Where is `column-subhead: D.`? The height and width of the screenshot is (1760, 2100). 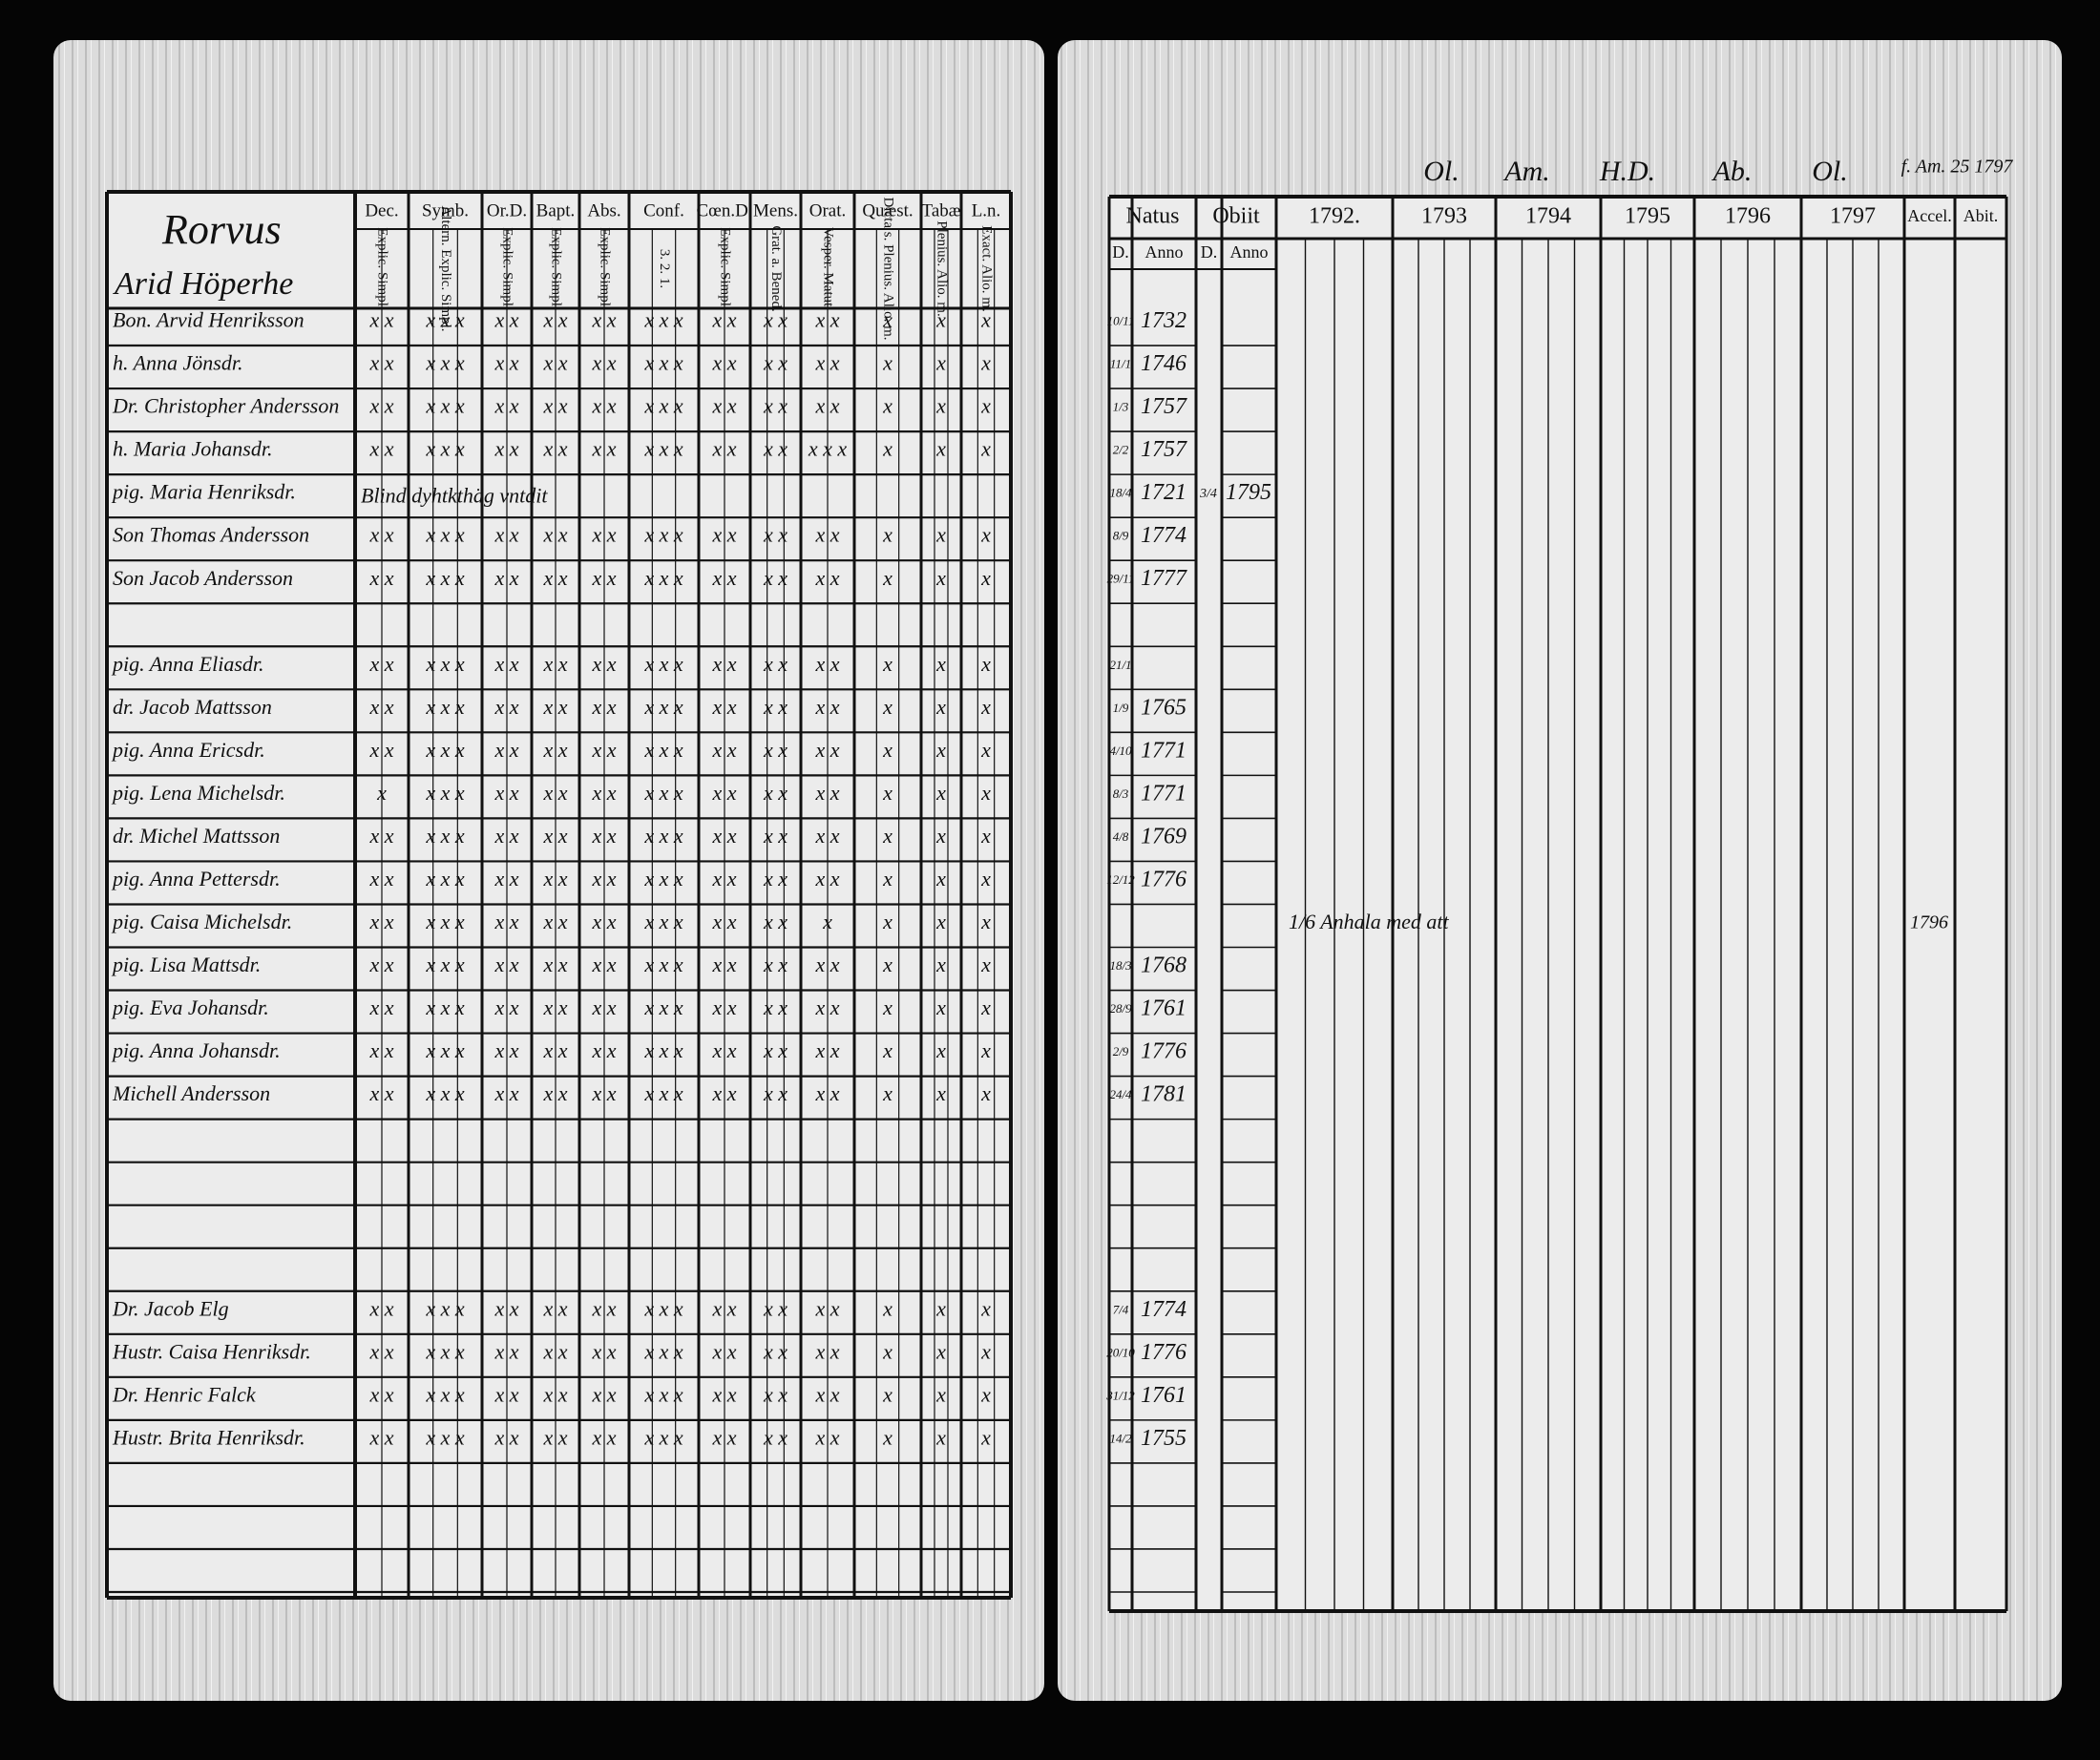
column-subhead: D. is located at coordinates (1120, 252).